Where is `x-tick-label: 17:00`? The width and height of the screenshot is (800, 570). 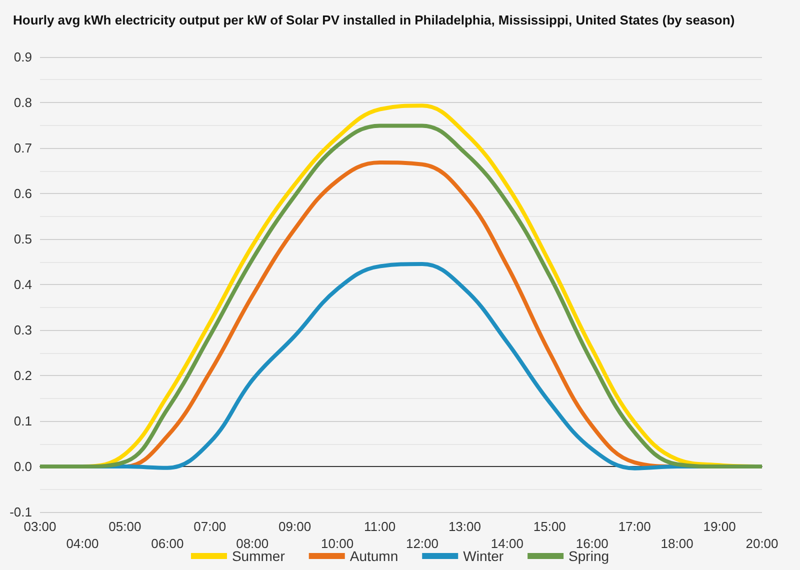
x-tick-label: 17:00 is located at coordinates (634, 526).